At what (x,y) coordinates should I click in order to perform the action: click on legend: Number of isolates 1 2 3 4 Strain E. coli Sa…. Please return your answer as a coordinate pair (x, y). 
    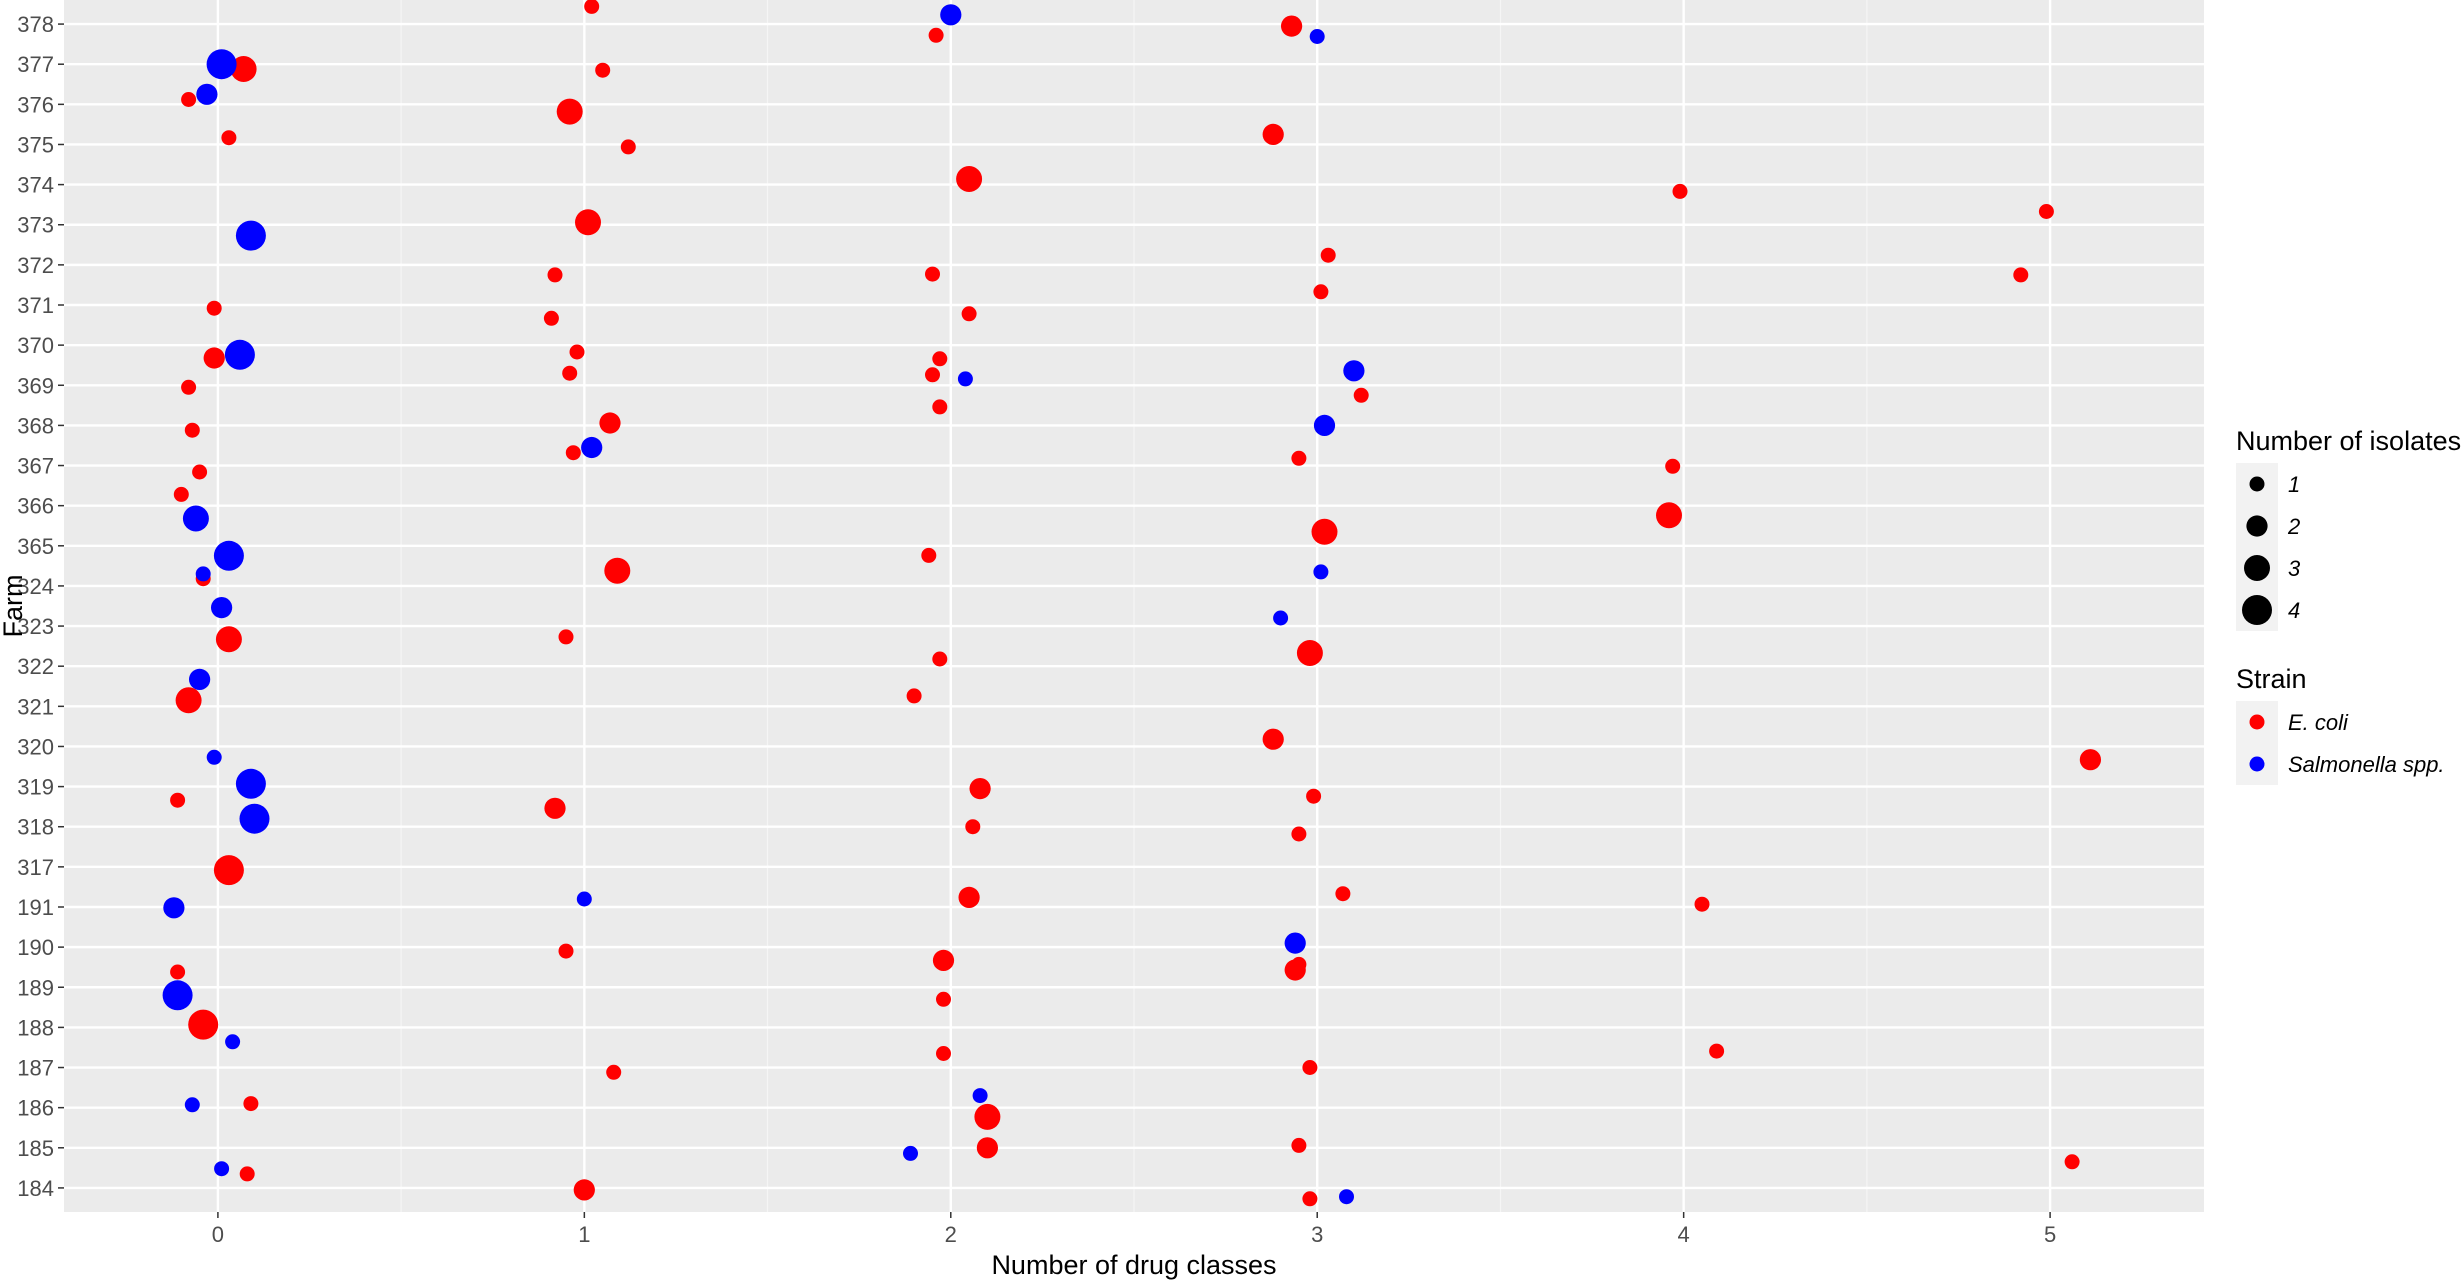
    Looking at the image, I should click on (2348, 605).